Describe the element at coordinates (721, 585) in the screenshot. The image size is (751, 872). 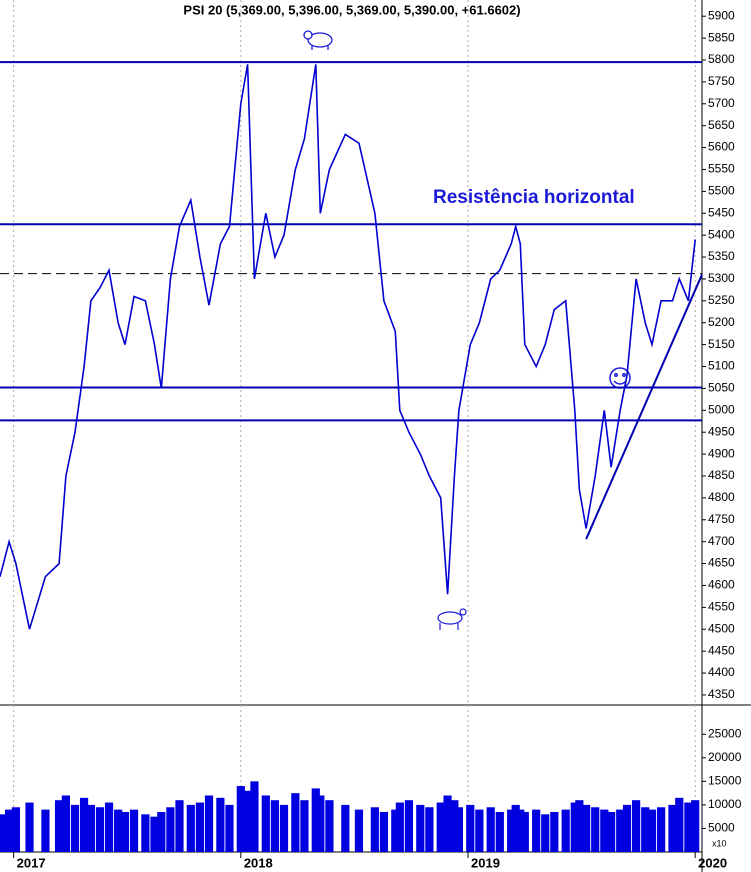
I see `y-tick-label: 4600` at that location.